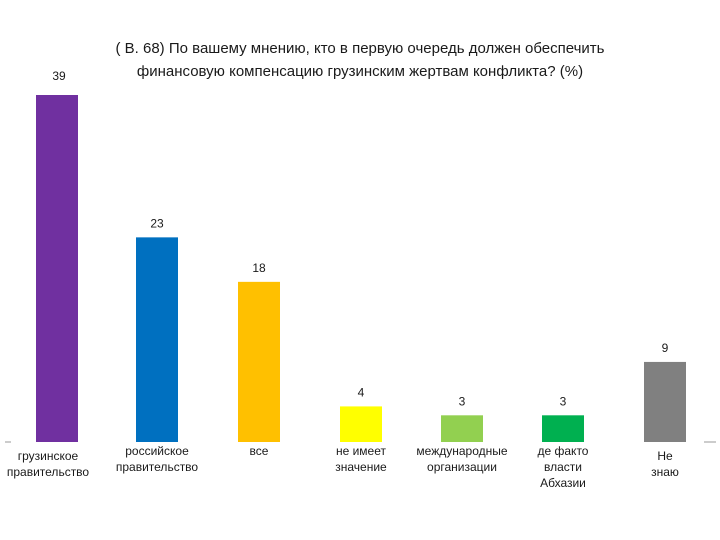 The image size is (720, 540). I want to click on category-label-6-line-1: знаю, so click(665, 472).